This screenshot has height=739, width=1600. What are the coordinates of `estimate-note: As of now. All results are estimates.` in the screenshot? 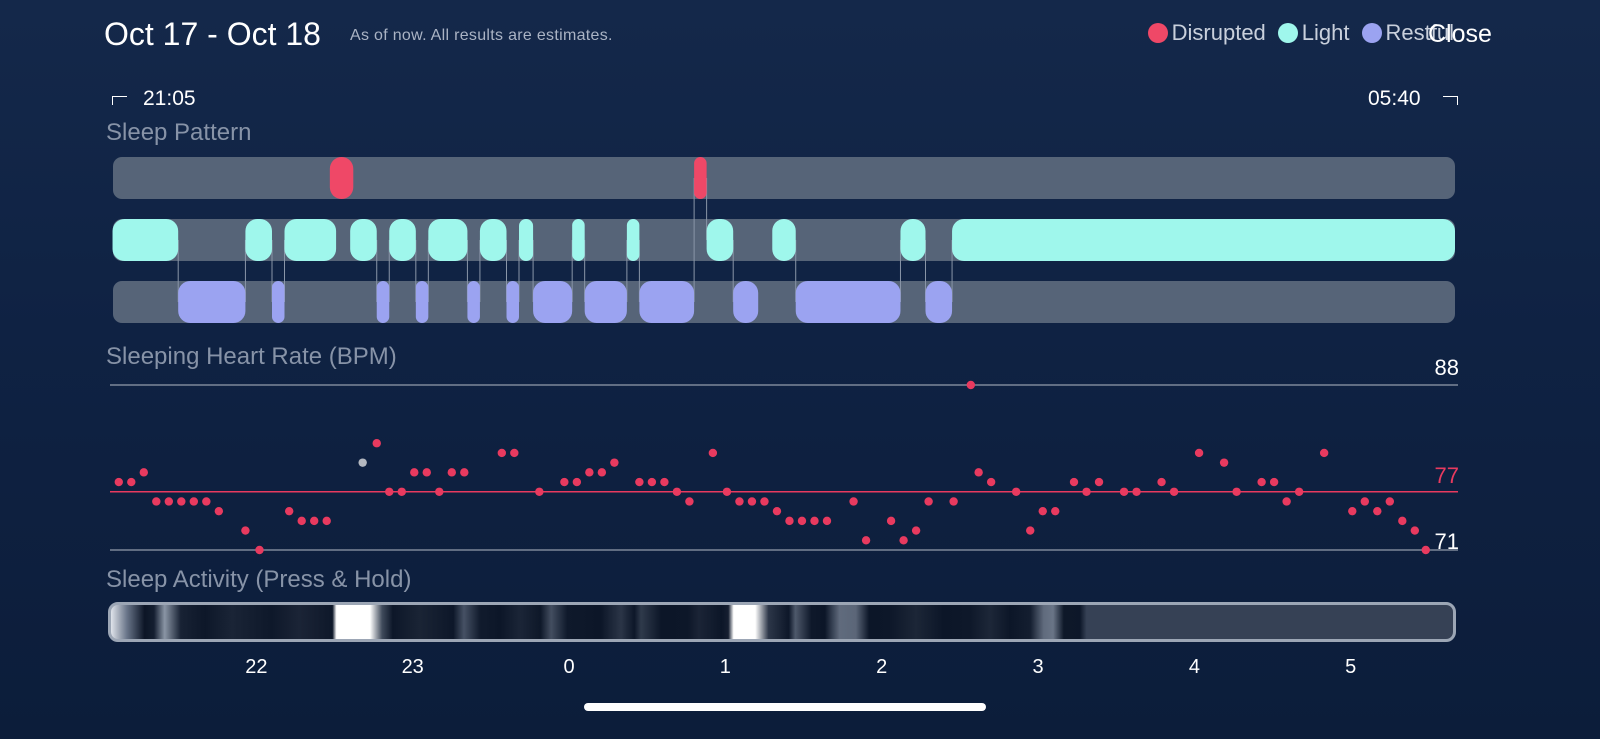 It's located at (481, 35).